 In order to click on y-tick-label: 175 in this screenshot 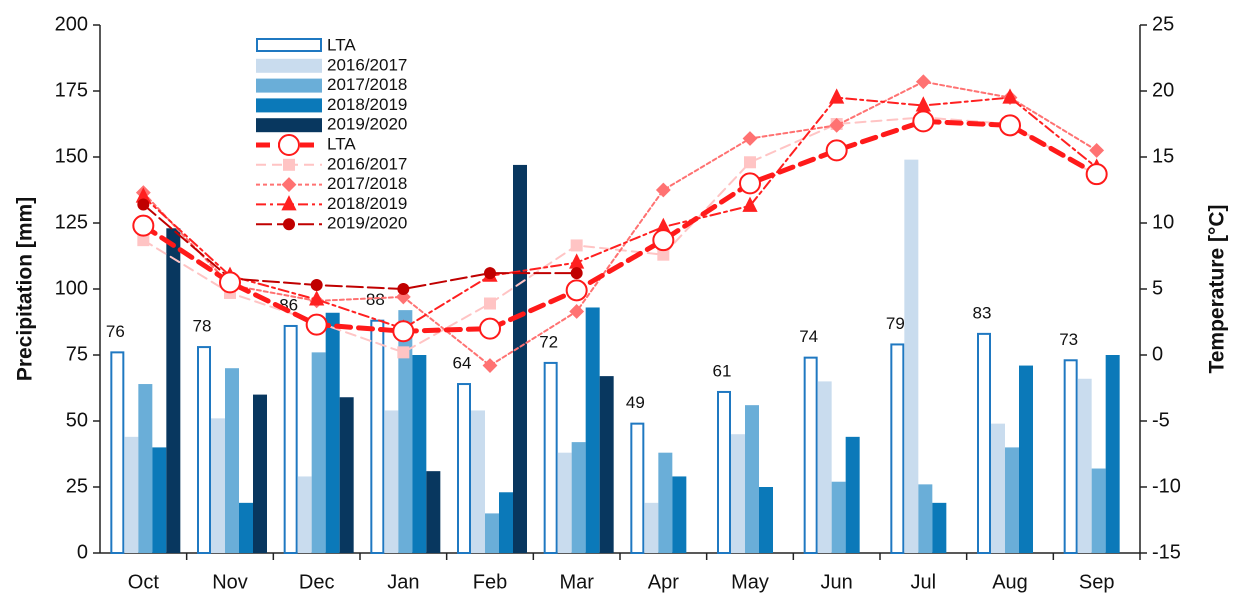, I will do `click(71, 90)`.